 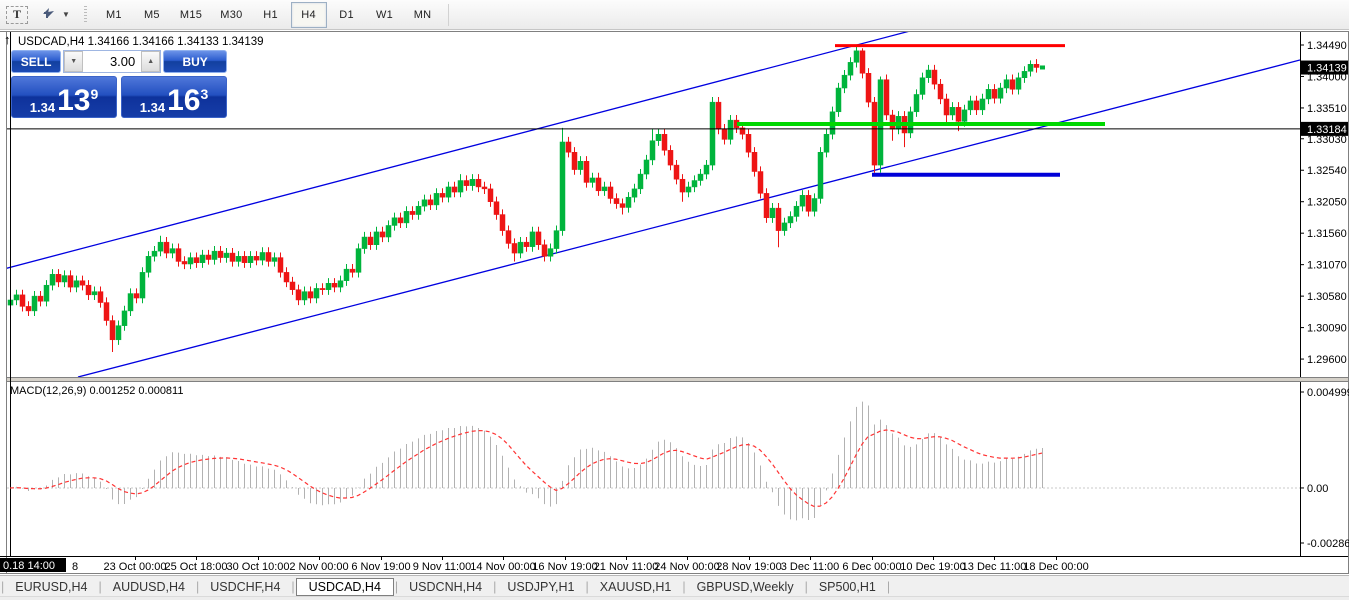 I want to click on toolbar-separator, so click(x=448, y=14).